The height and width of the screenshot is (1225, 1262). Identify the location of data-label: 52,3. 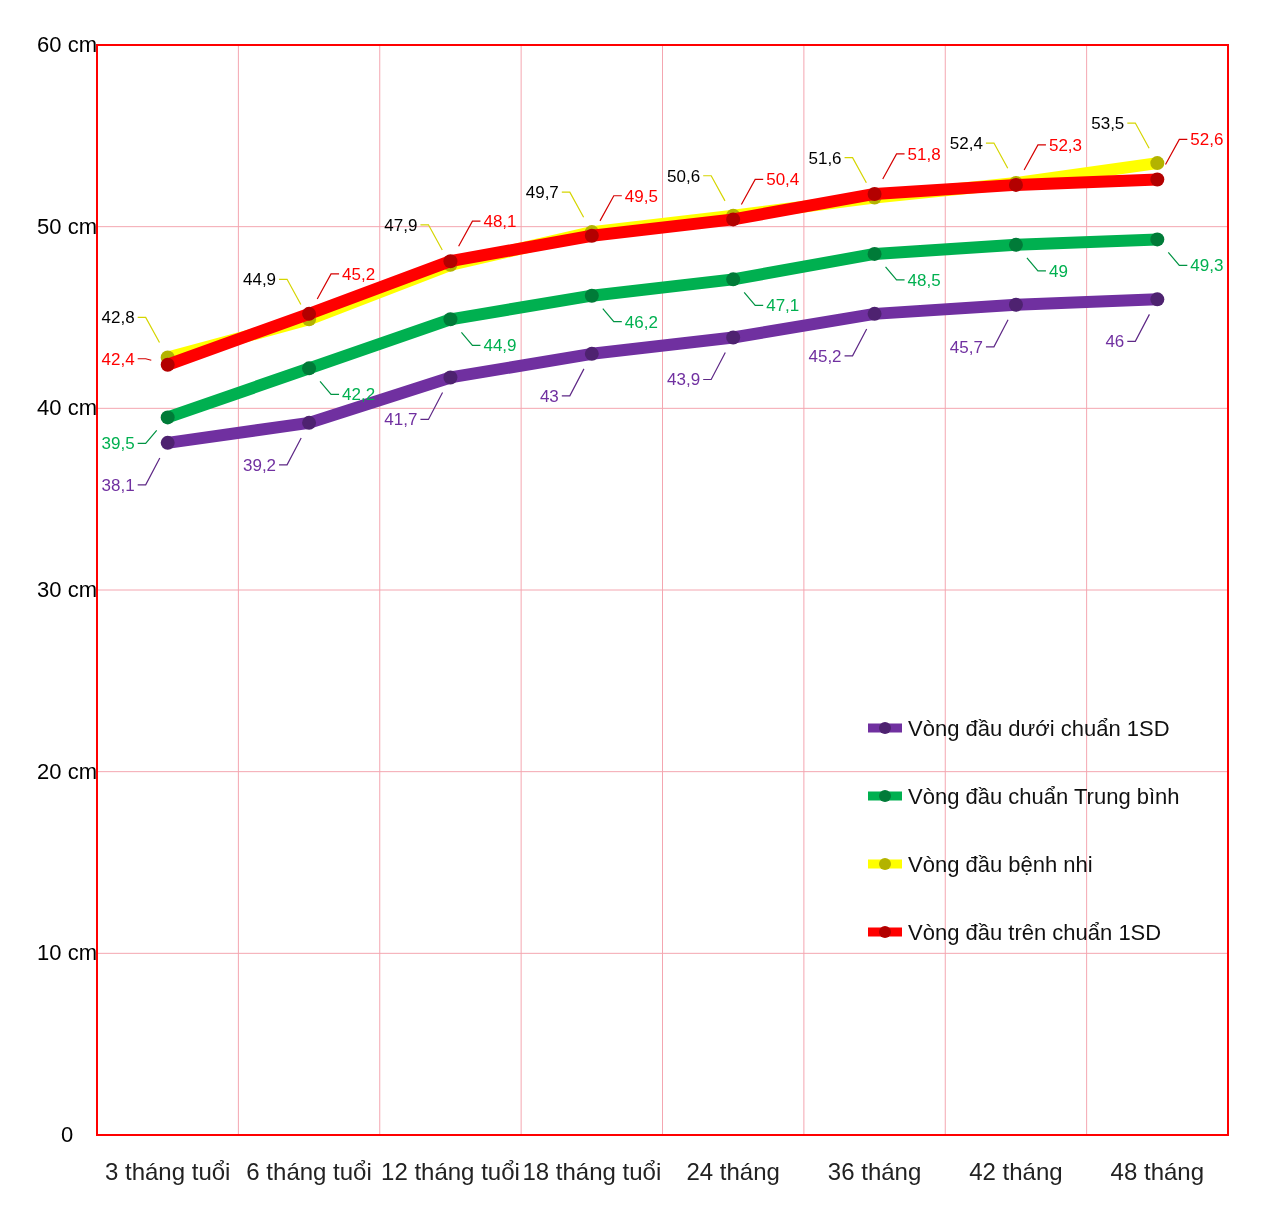
(1065, 145).